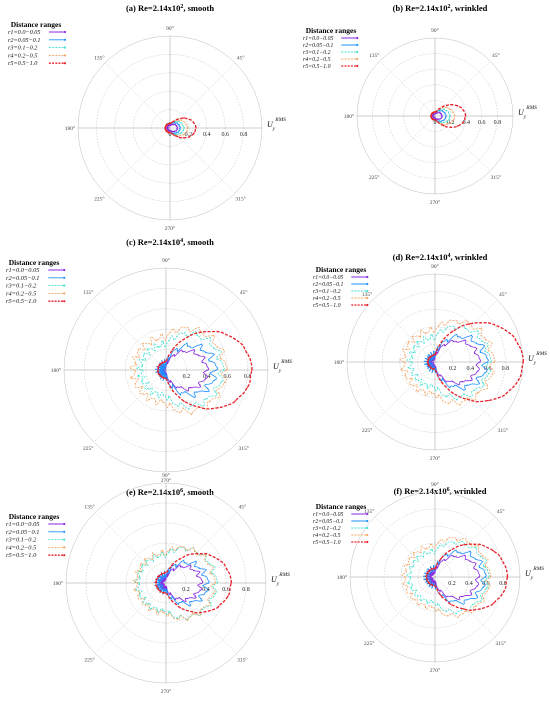 This screenshot has width=550, height=713. Describe the element at coordinates (367, 284) in the screenshot. I see `legend-marker-r2` at that location.